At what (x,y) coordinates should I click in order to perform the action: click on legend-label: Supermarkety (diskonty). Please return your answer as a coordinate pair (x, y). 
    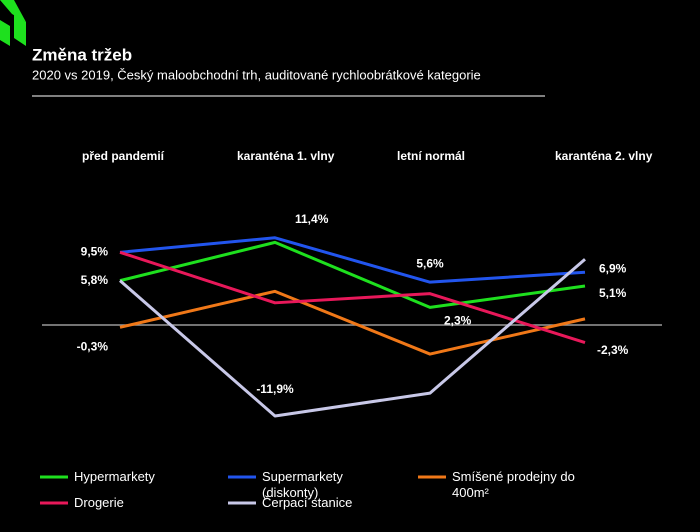
    Looking at the image, I should click on (302, 484).